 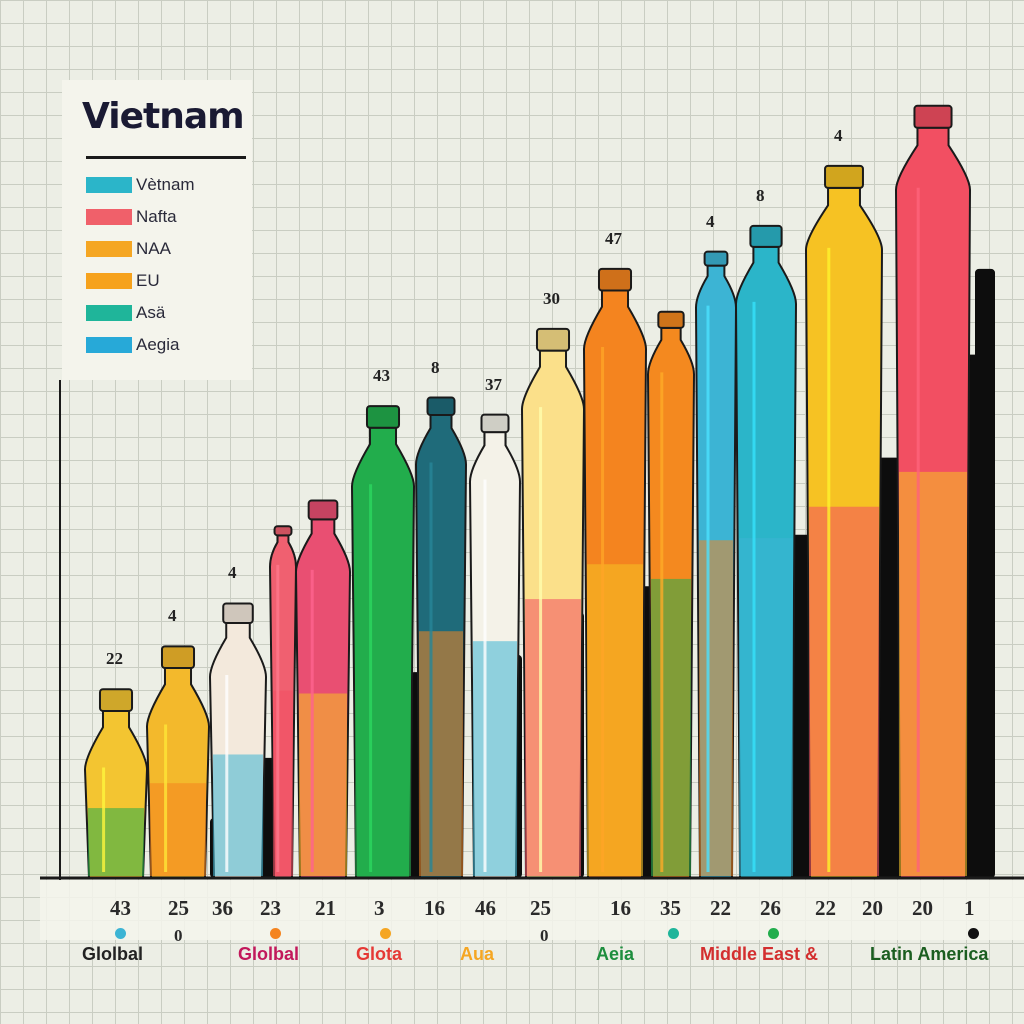 What do you see at coordinates (325, 908) in the screenshot?
I see `x-tick-label: 21` at bounding box center [325, 908].